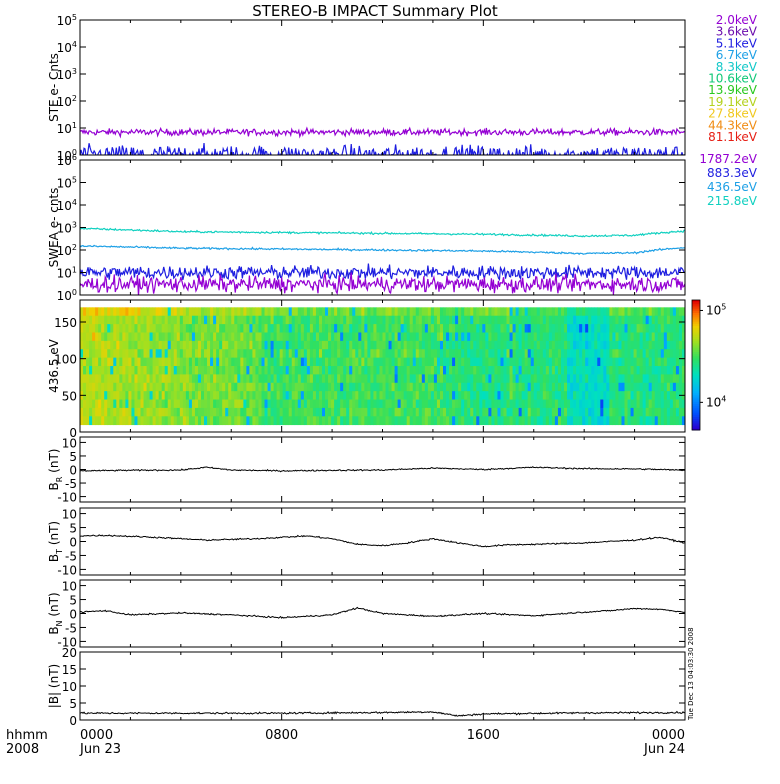 The width and height of the screenshot is (780, 784). What do you see at coordinates (67, 160) in the screenshot?
I see `y-tick-label: 106` at bounding box center [67, 160].